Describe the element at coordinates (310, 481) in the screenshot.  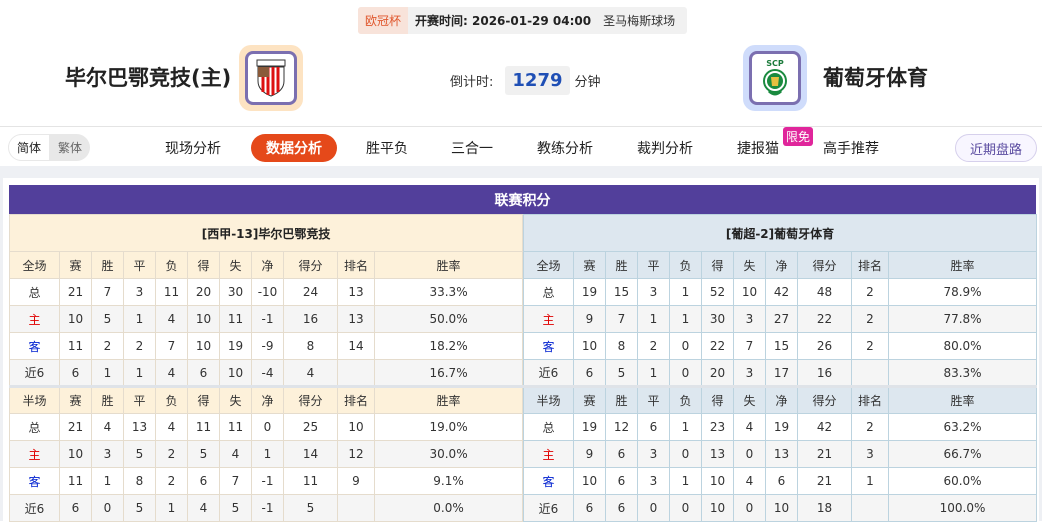
I see `table-cell: 11` at that location.